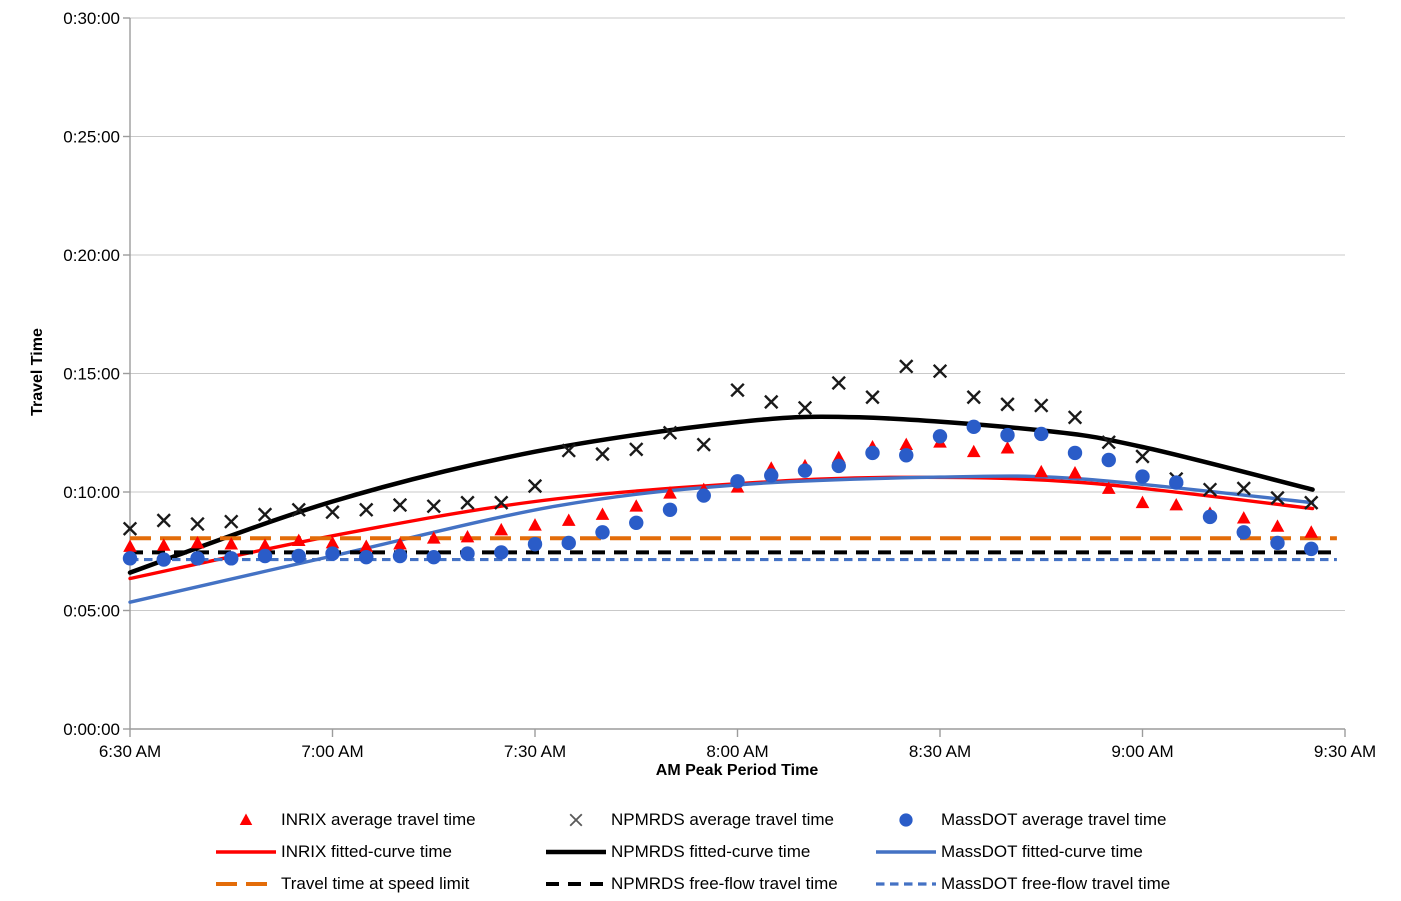  I want to click on legend-label: Travel time at speed limit, so click(375, 883).